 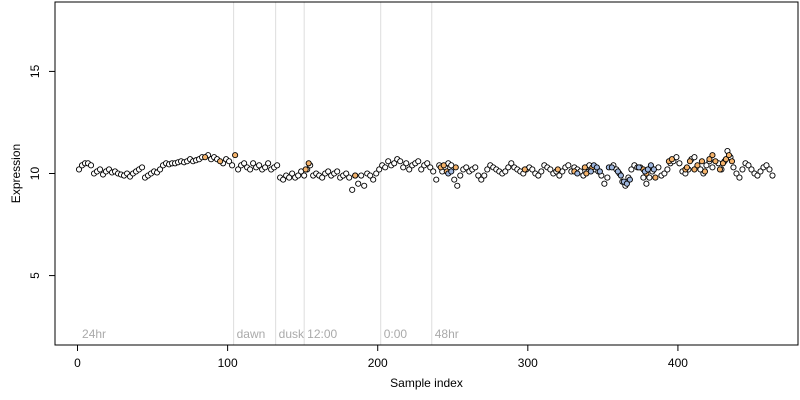 I want to click on x-tick-label: 100, so click(x=228, y=363).